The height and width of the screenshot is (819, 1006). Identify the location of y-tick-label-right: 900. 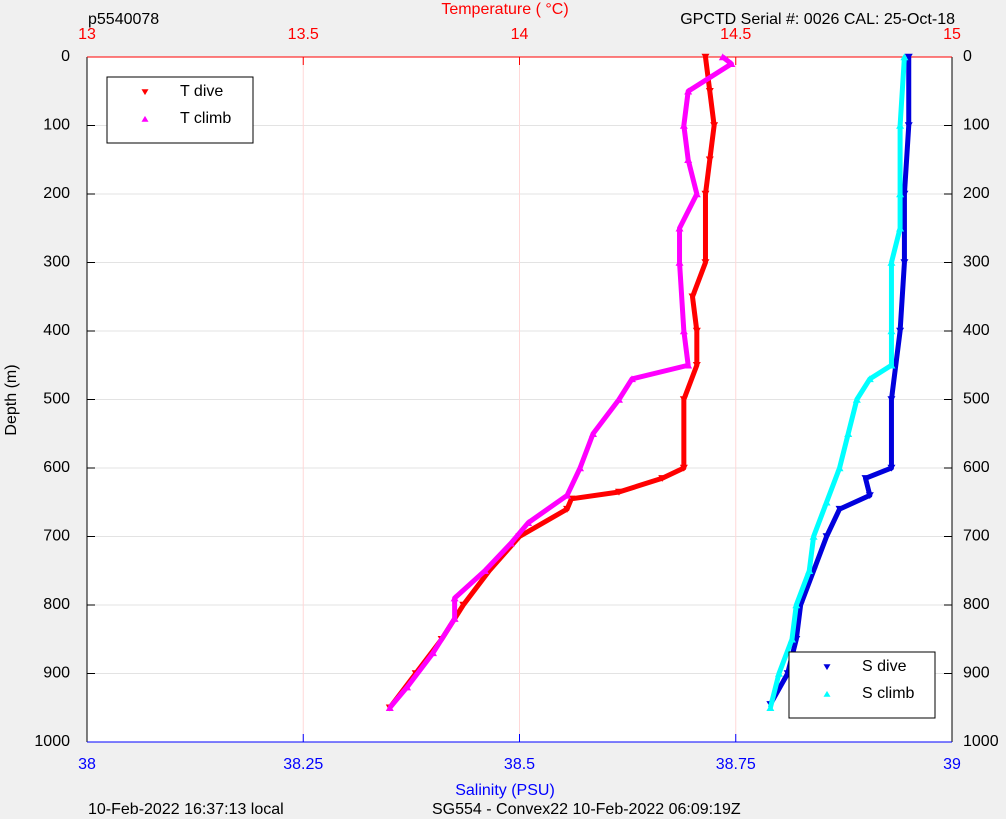
(976, 673).